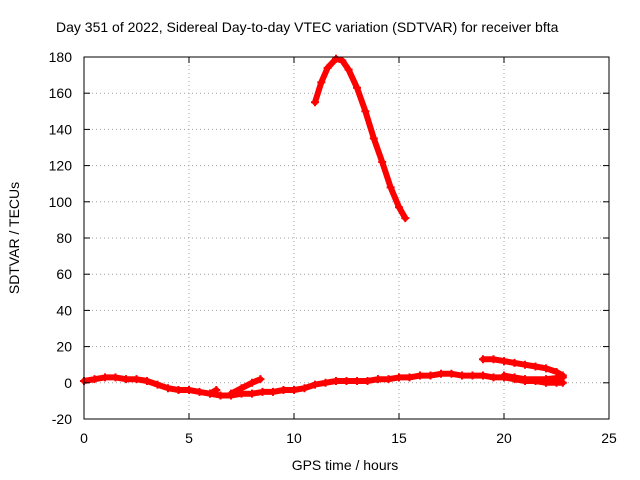  Describe the element at coordinates (62, 419) in the screenshot. I see `y-tick-label: -20` at that location.